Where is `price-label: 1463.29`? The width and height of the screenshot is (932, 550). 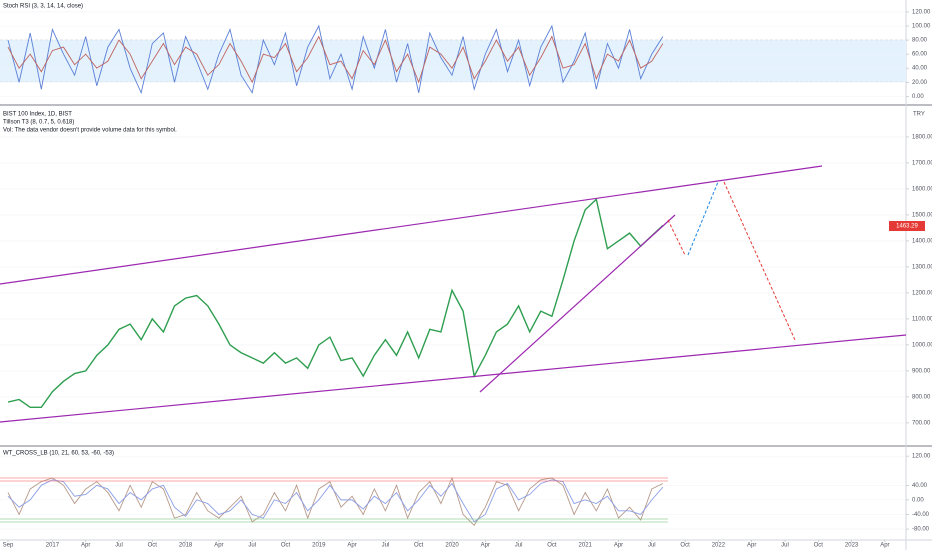 price-label: 1463.29 is located at coordinates (907, 227).